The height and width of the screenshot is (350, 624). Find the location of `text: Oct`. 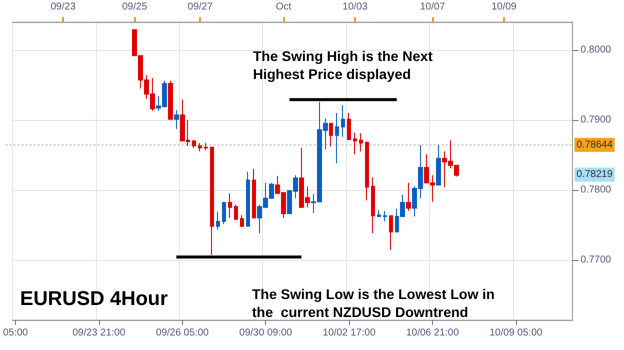

text: Oct is located at coordinates (284, 7).